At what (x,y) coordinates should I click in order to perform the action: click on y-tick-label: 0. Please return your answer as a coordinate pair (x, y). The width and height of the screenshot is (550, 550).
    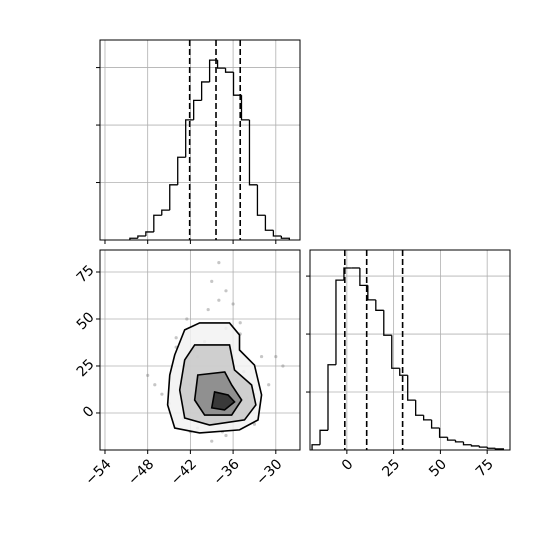
    Looking at the image, I should click on (89, 412).